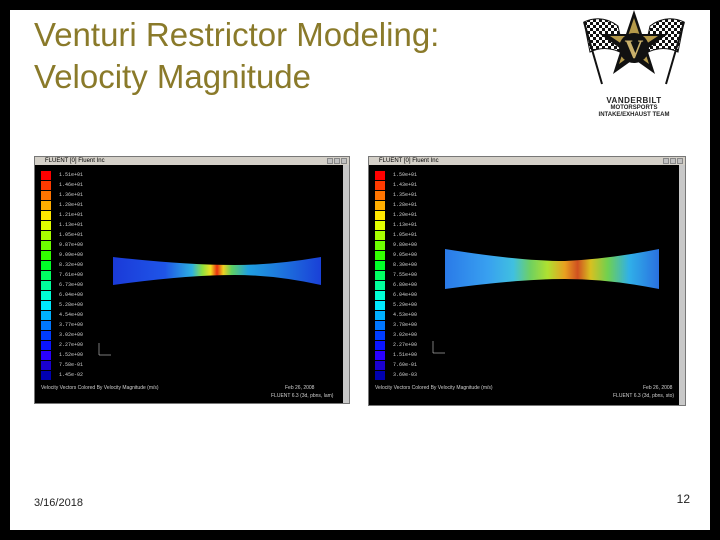  What do you see at coordinates (405, 285) in the screenshot?
I see `legend-label: 6.80e+00` at bounding box center [405, 285].